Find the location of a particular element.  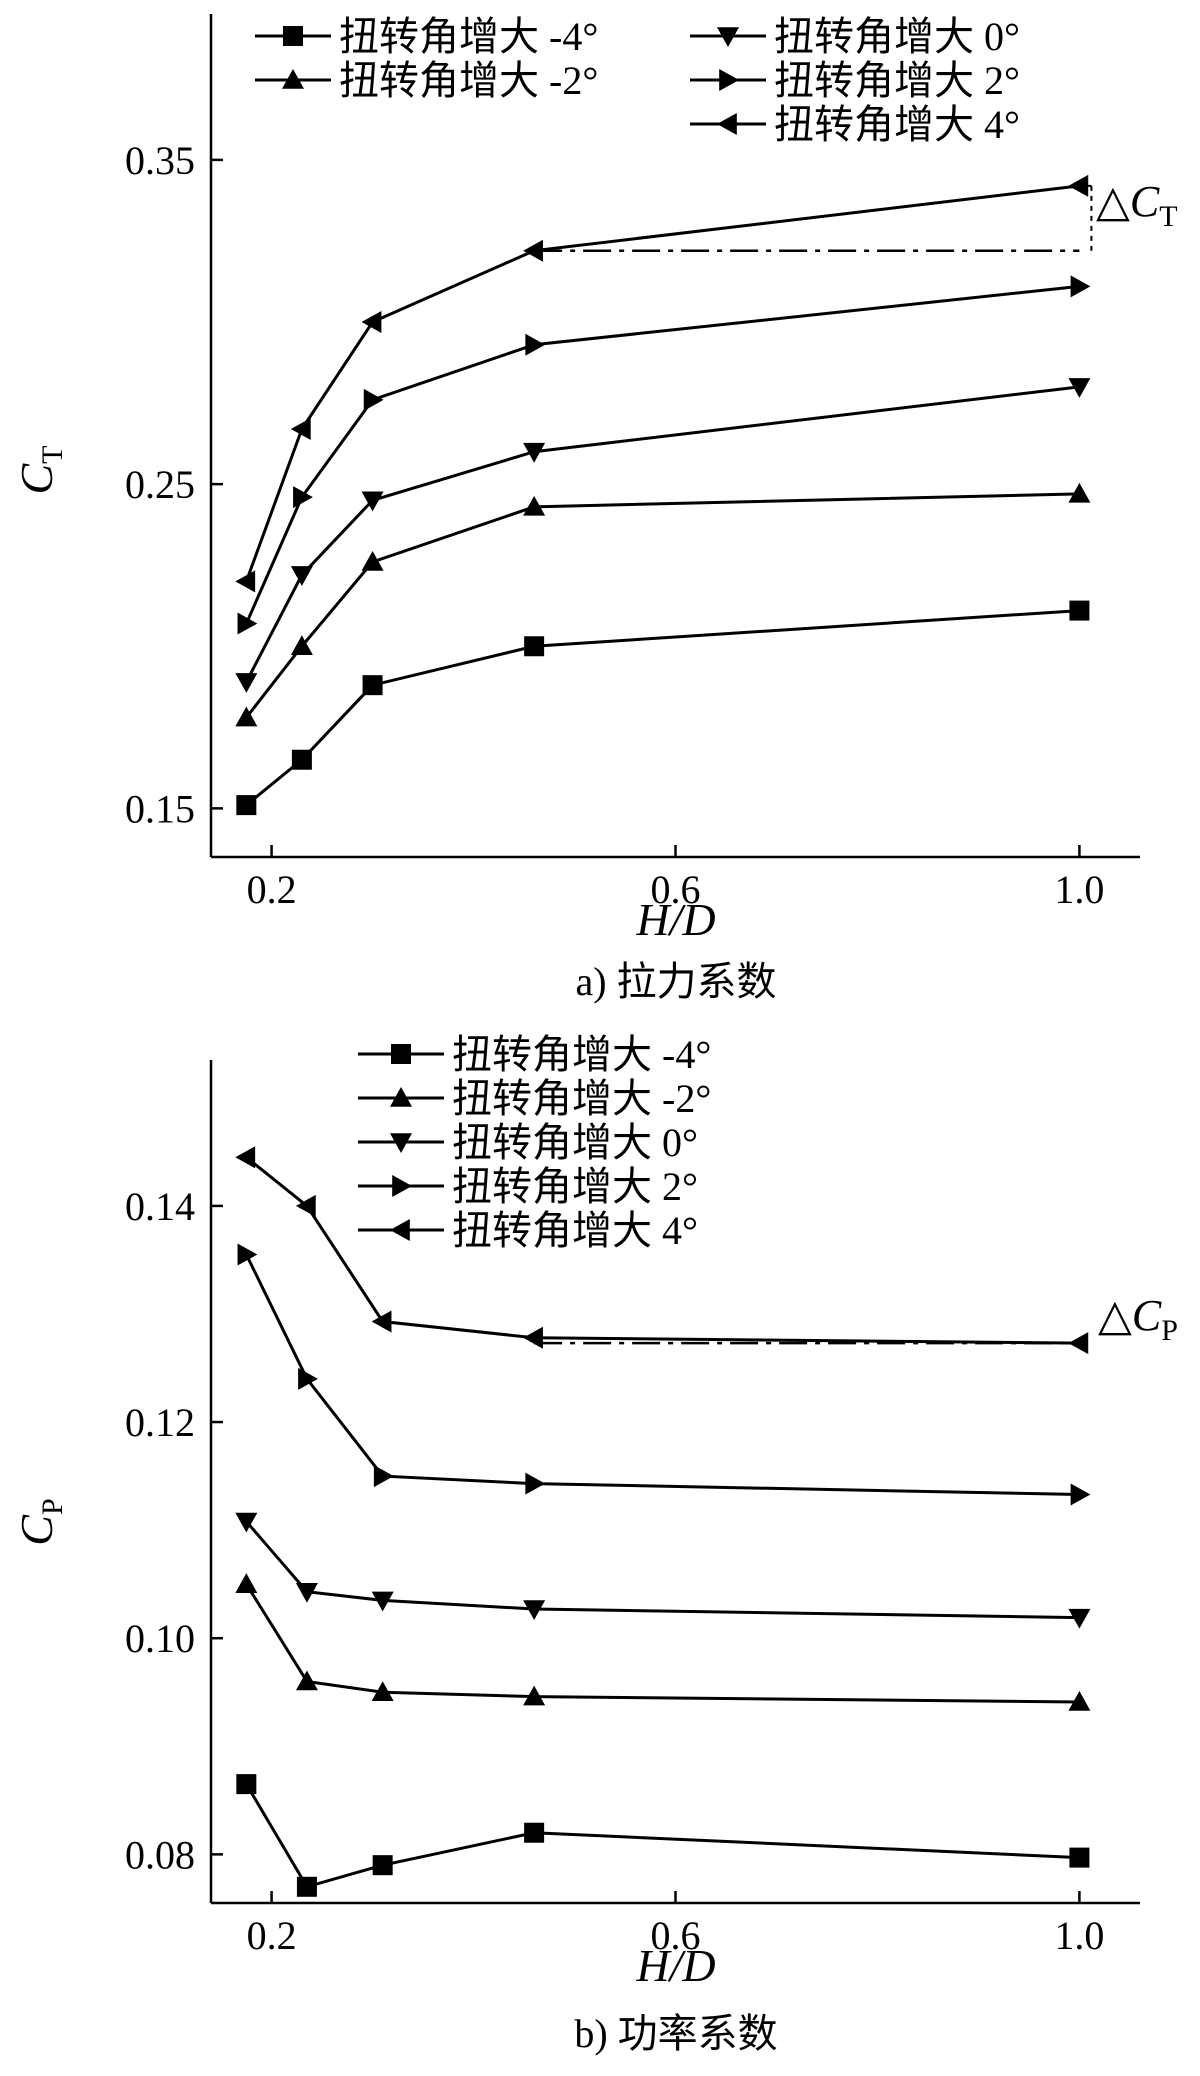

delta-subscript: P is located at coordinates (1169, 1330).